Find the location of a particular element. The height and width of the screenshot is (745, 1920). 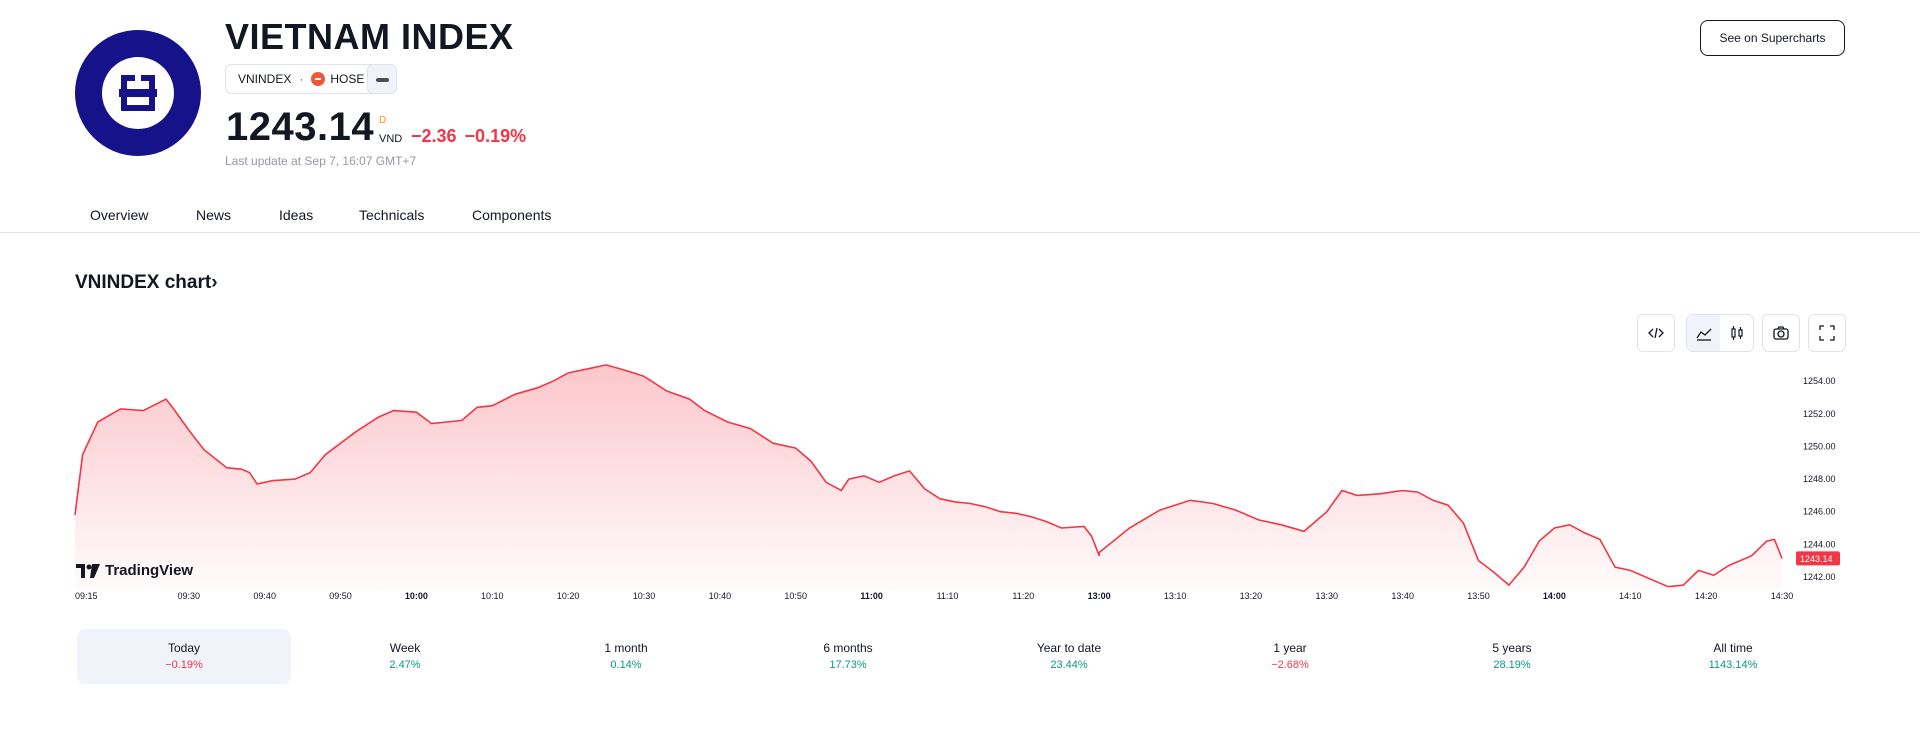

embed-tool-group is located at coordinates (1656, 333).